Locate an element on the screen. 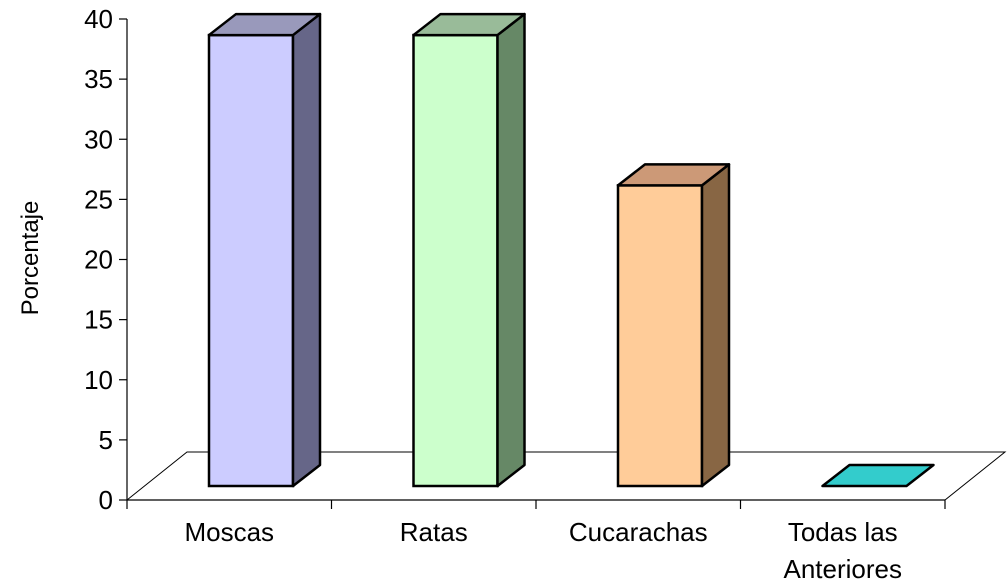 The image size is (1008, 588). bar-flat is located at coordinates (878, 475).